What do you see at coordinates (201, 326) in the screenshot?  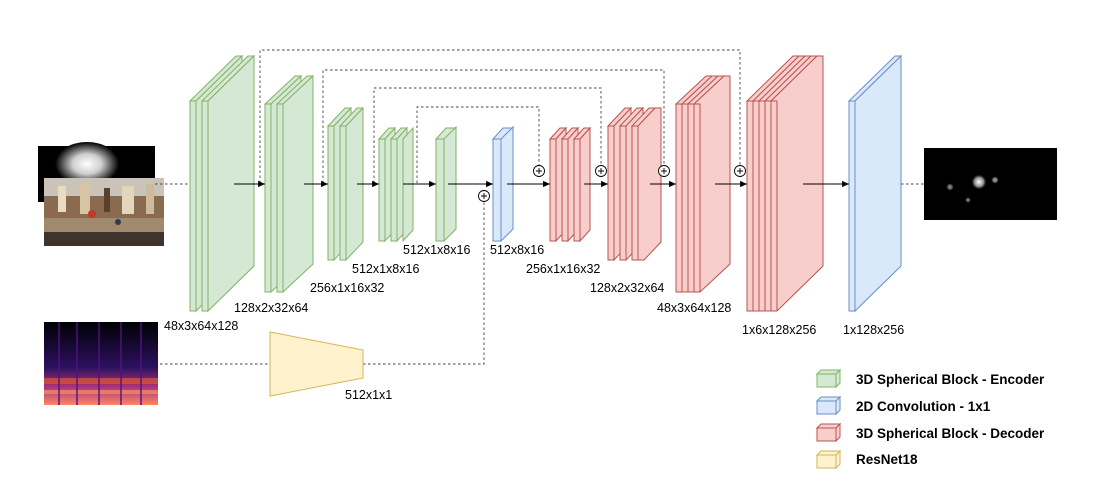 I see `dim-label-enc1: 48x3x64x128` at bounding box center [201, 326].